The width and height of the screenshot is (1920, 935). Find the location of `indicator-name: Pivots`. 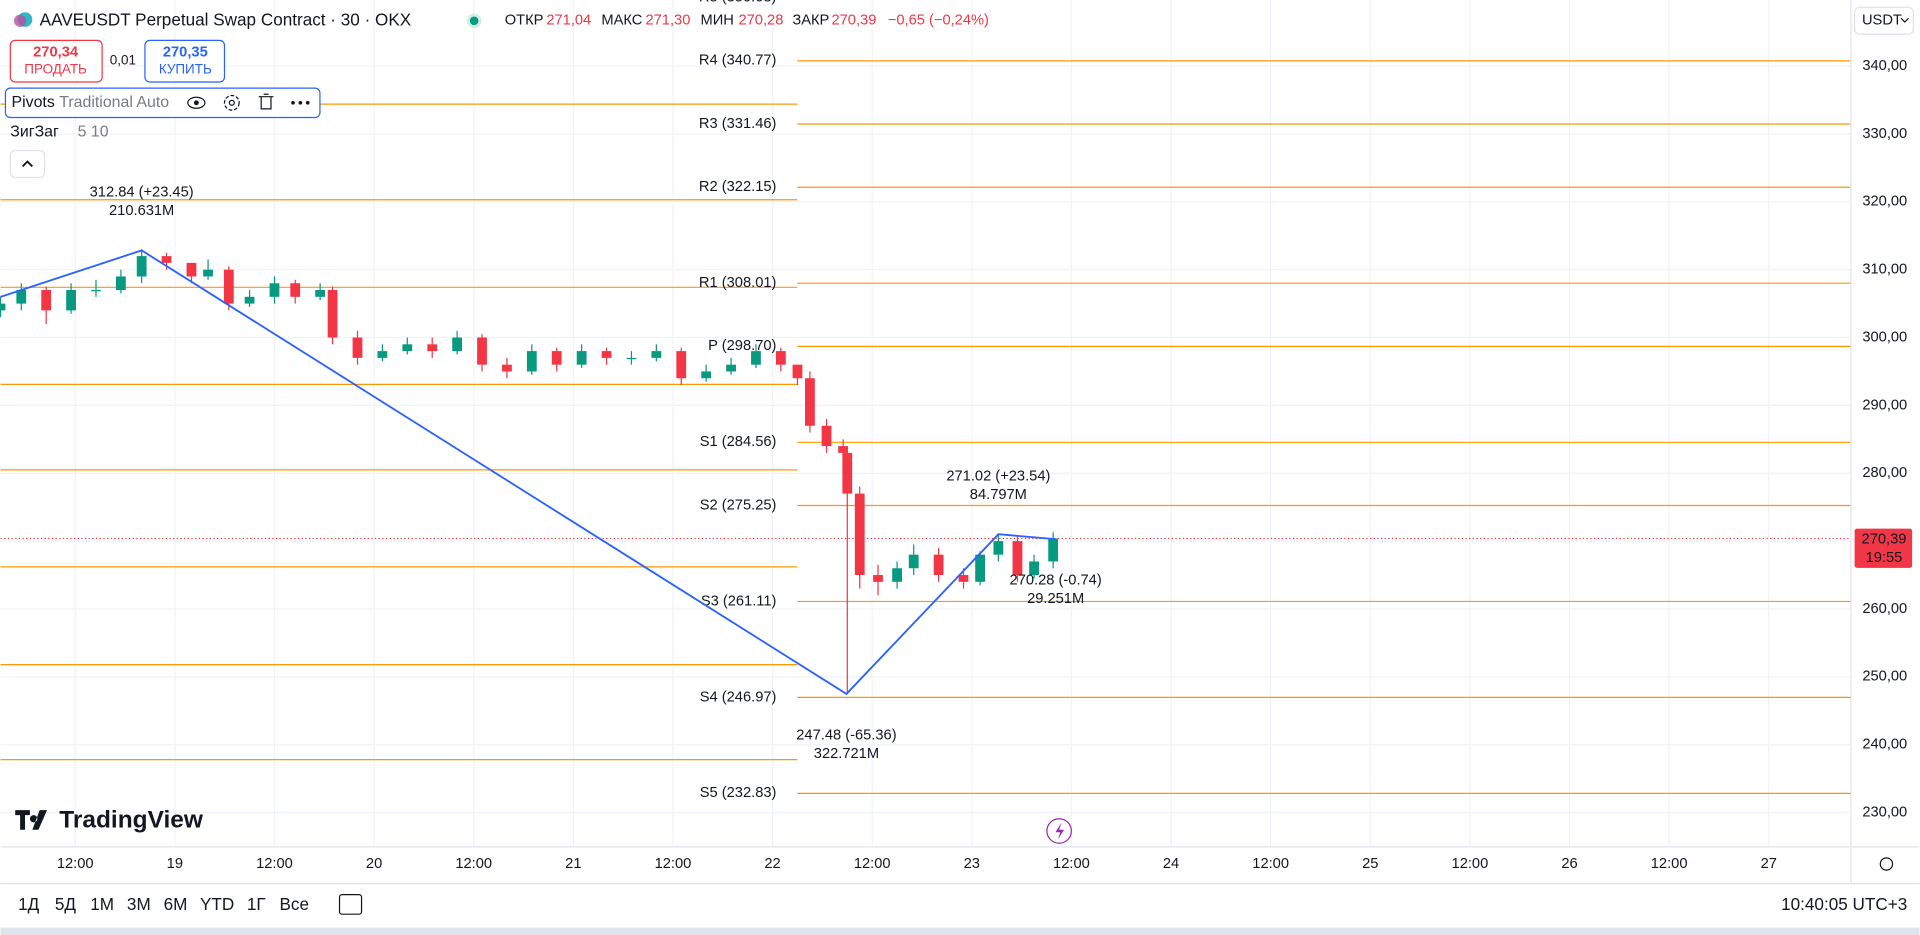

indicator-name: Pivots is located at coordinates (33, 102).